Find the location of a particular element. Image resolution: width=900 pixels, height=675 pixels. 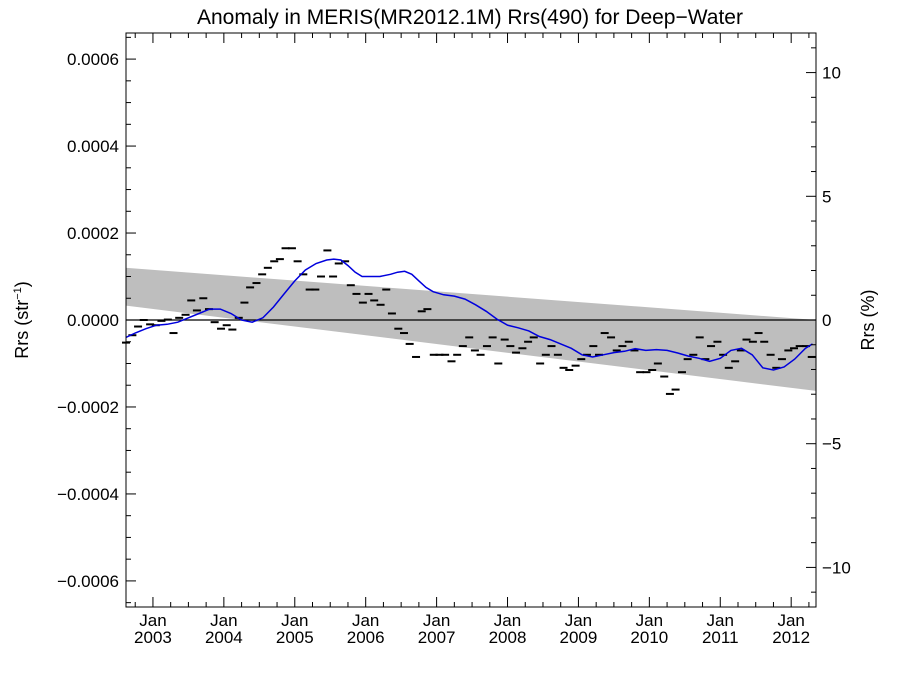

smoothed-series-line is located at coordinates (469, 314).